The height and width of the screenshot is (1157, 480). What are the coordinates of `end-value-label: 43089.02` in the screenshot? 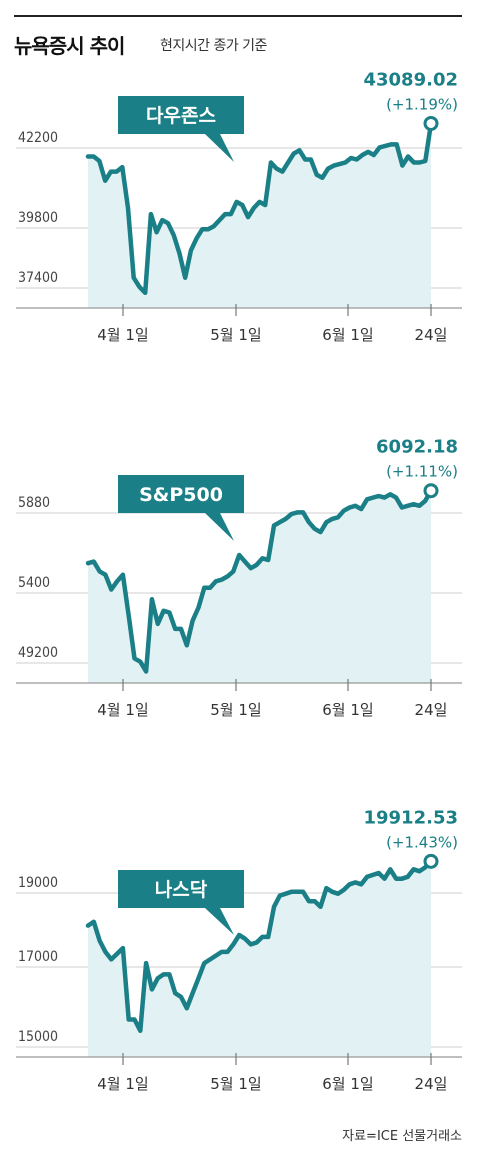 It's located at (410, 79).